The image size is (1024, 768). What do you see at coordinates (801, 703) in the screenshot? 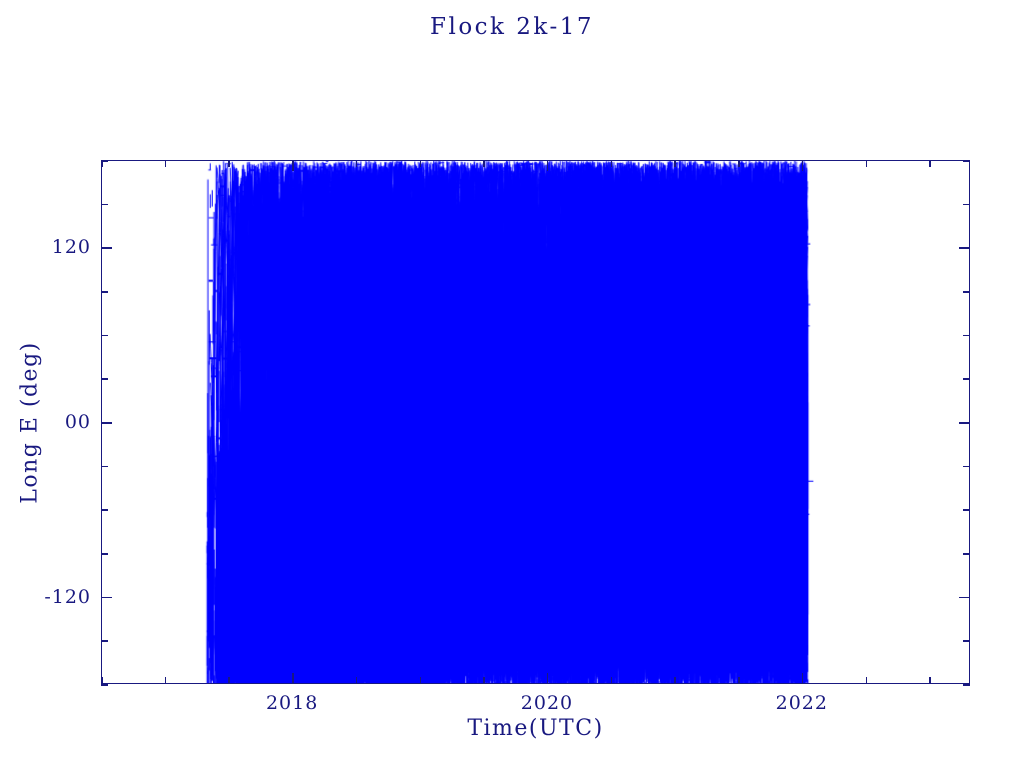
I see `x-tick-label: 2022` at bounding box center [801, 703].